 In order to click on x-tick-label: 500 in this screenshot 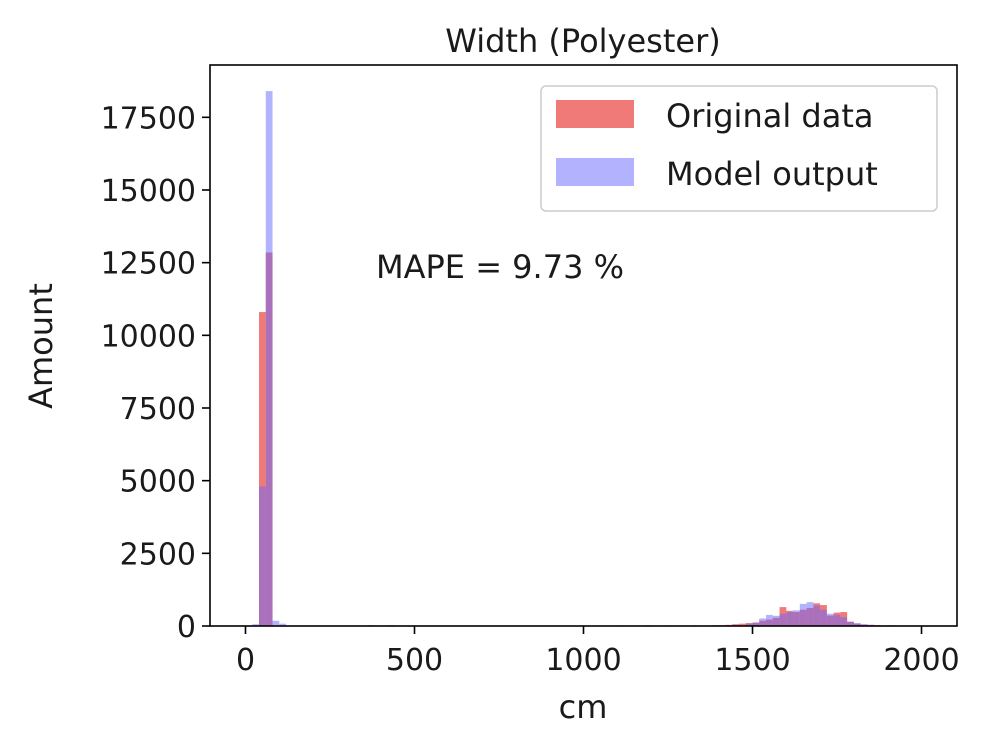, I will do `click(414, 660)`.